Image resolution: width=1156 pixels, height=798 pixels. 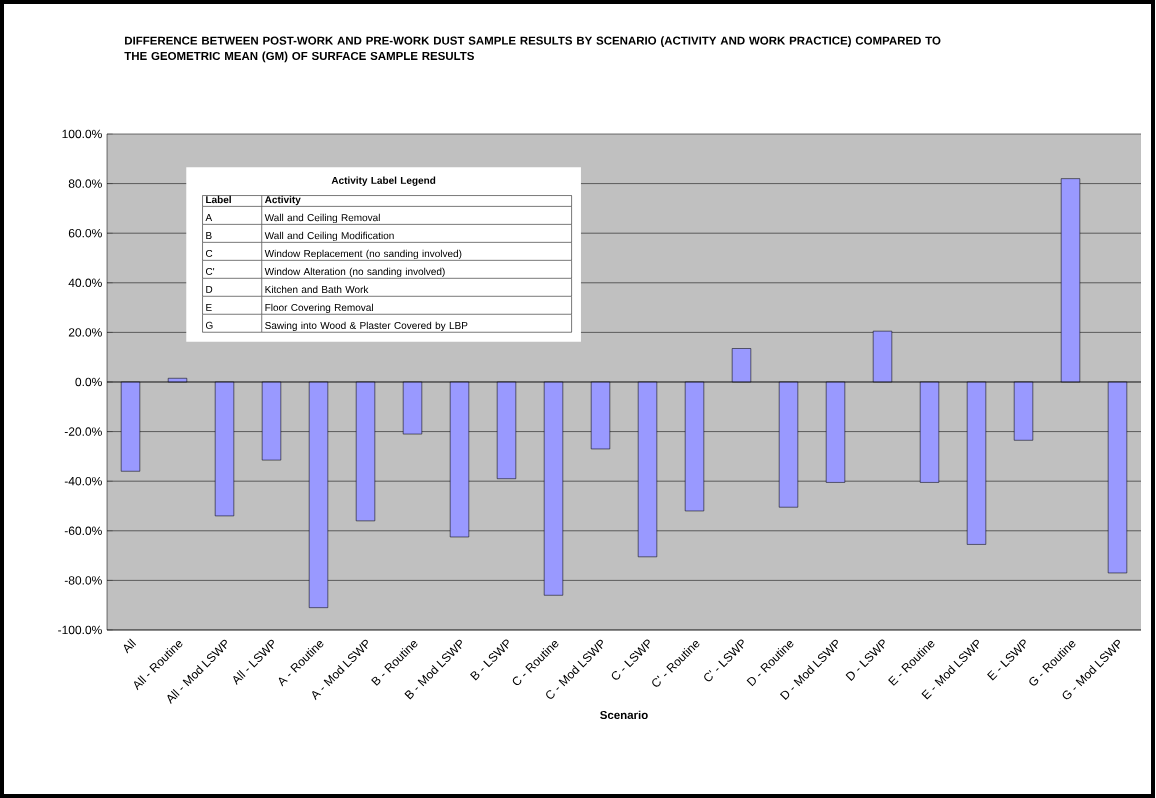 I want to click on y-tick-label: 40.0%, so click(x=85, y=283).